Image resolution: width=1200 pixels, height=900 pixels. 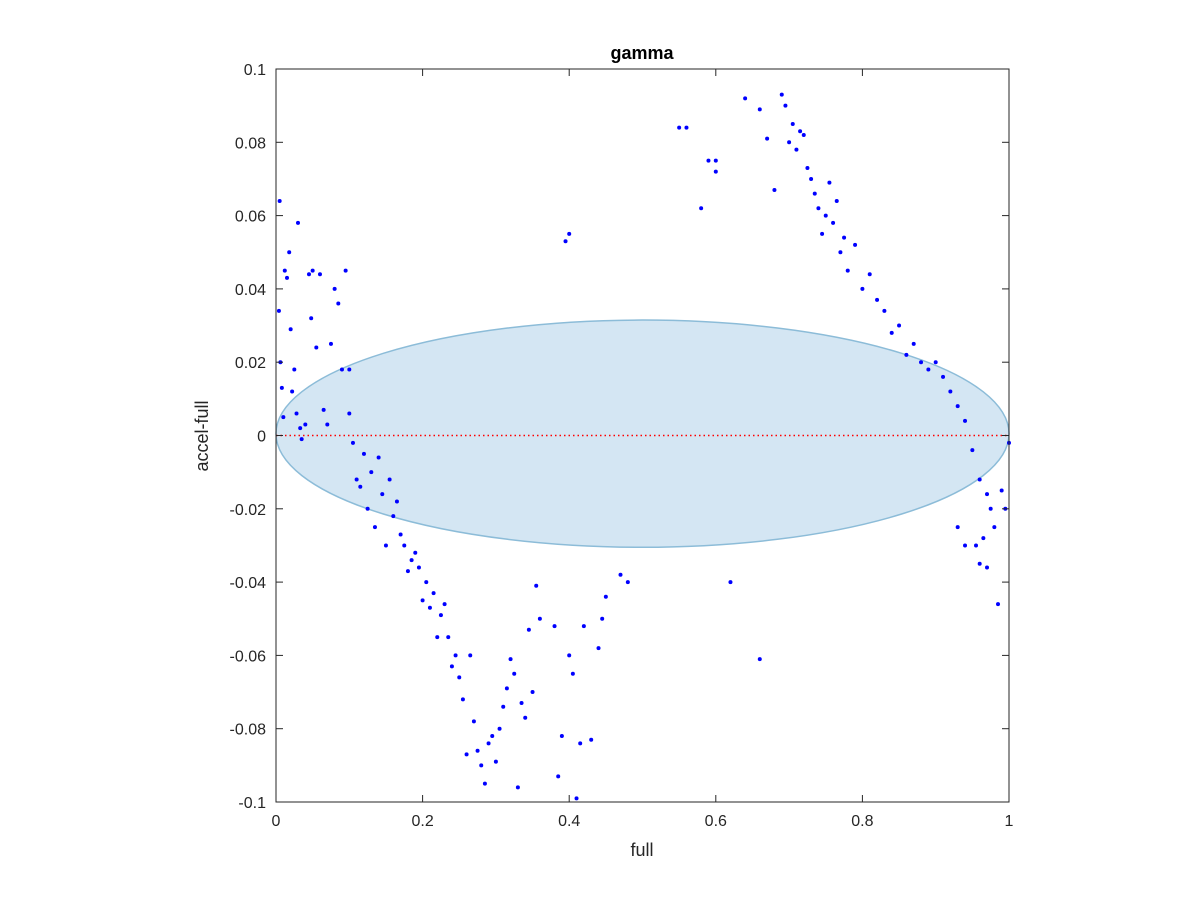 I want to click on x-axis-label: full, so click(x=641, y=850).